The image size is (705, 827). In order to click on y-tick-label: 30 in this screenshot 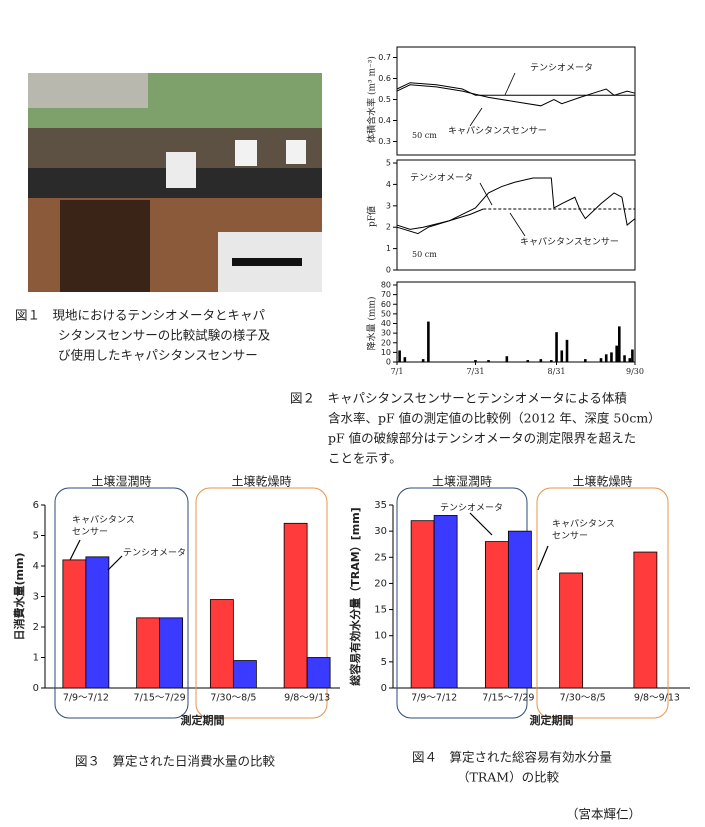, I will do `click(380, 531)`.